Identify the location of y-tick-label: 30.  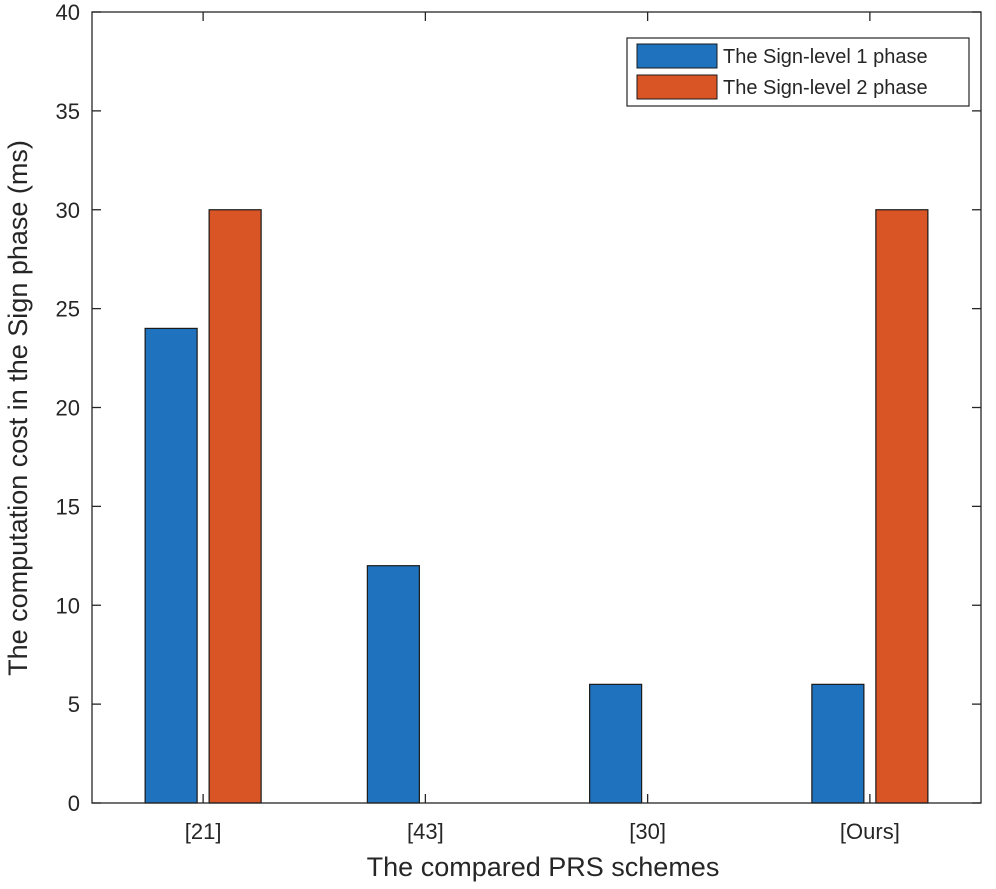
(68, 210).